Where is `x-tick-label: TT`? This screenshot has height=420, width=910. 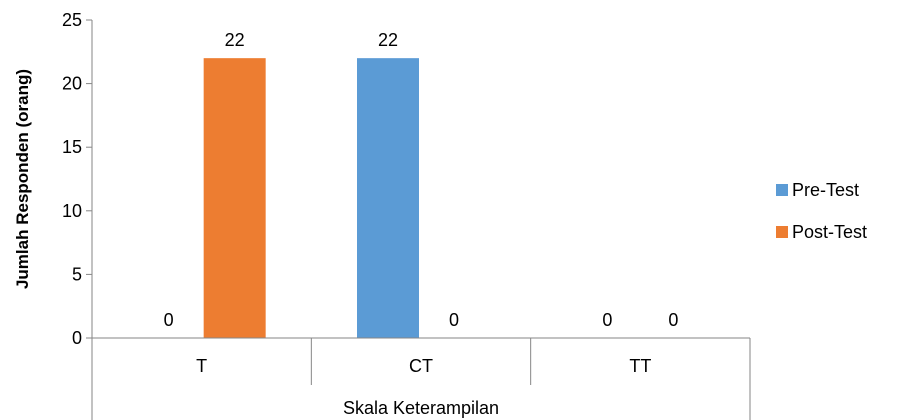 x-tick-label: TT is located at coordinates (640, 366).